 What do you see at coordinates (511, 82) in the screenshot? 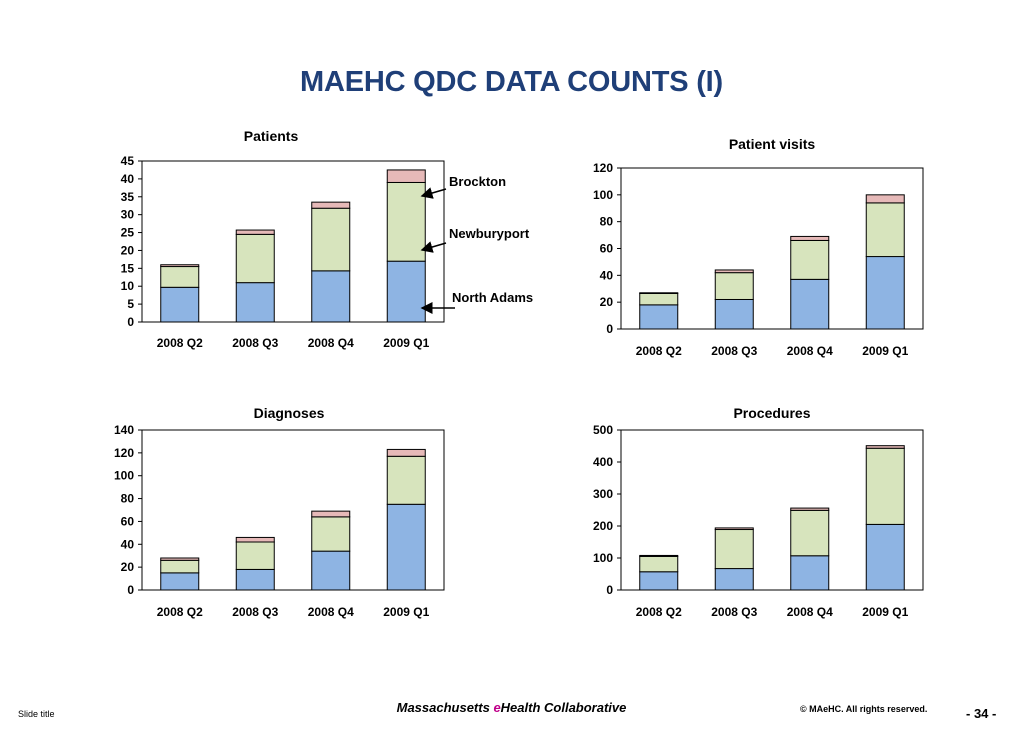
I see `slide-title: MAEHC QDC DATA COUNTS (I)` at bounding box center [511, 82].